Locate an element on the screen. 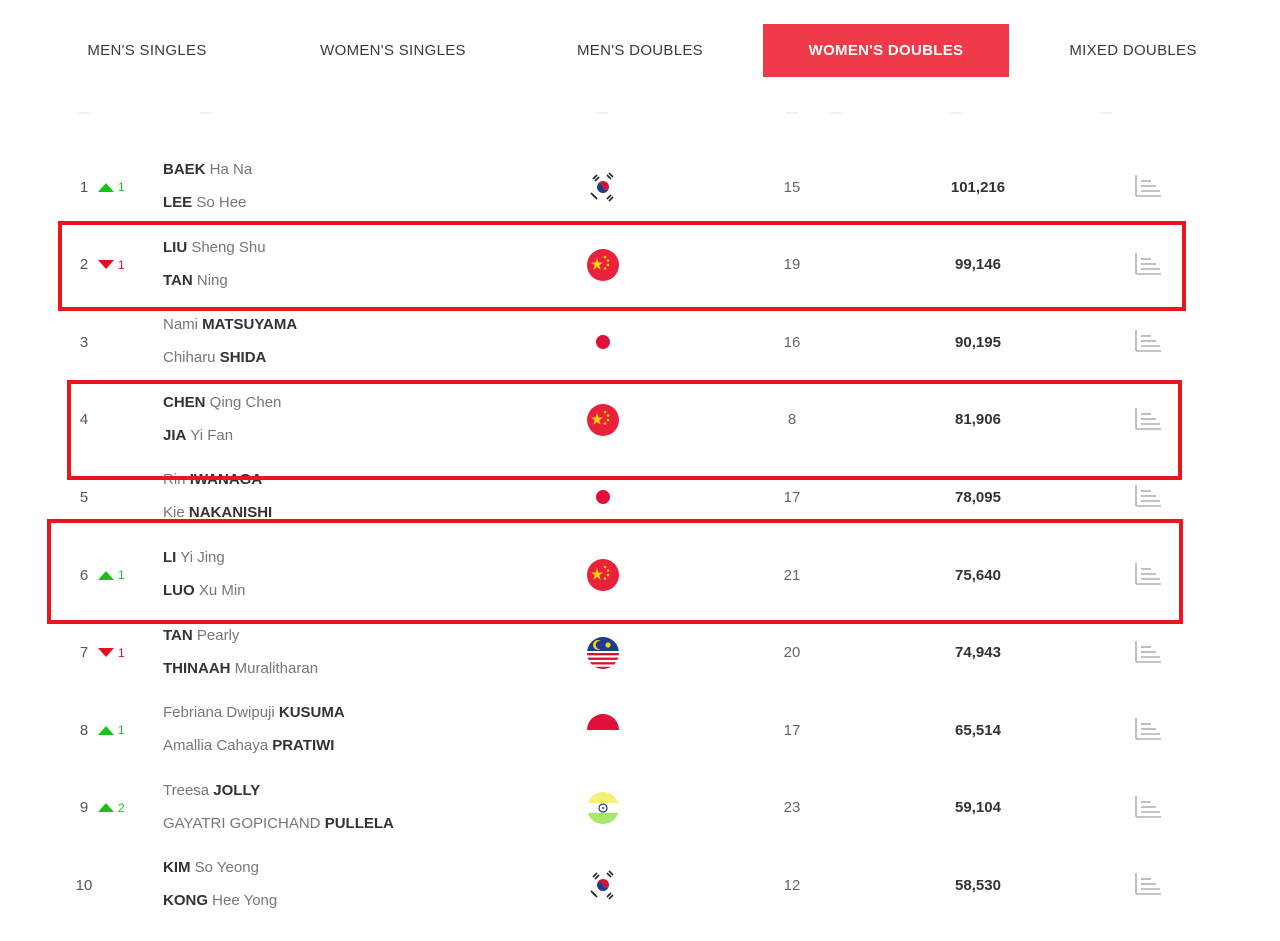 The width and height of the screenshot is (1280, 941). player-name-link: BAEK Ha Na is located at coordinates (207, 169).